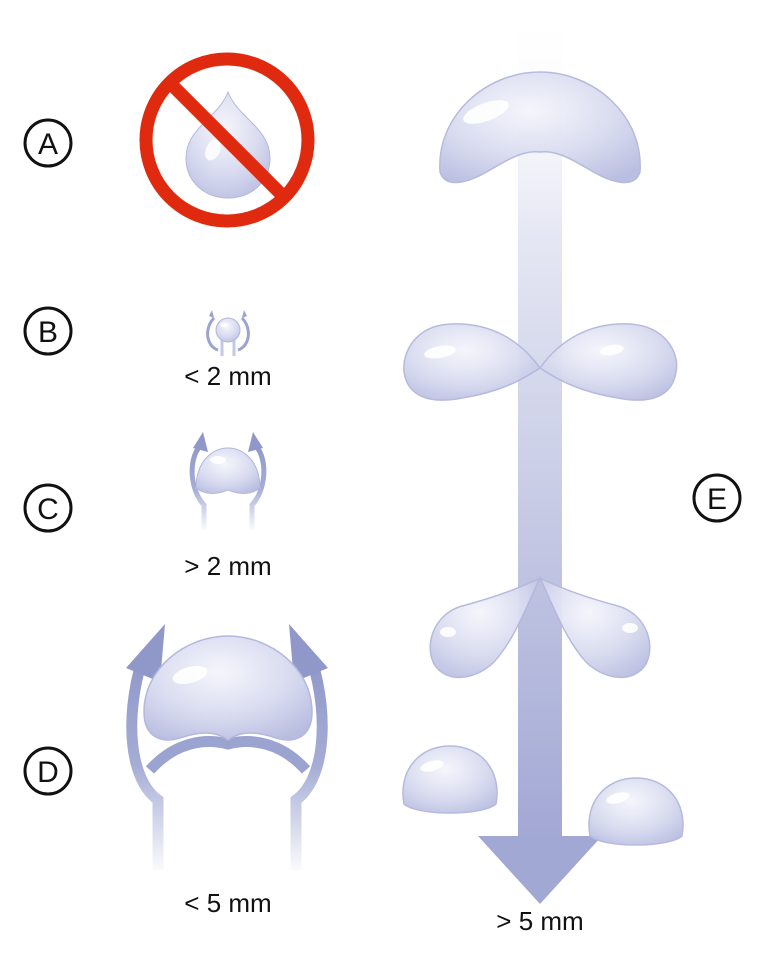  I want to click on fall-arrow-shaft, so click(540, 430).